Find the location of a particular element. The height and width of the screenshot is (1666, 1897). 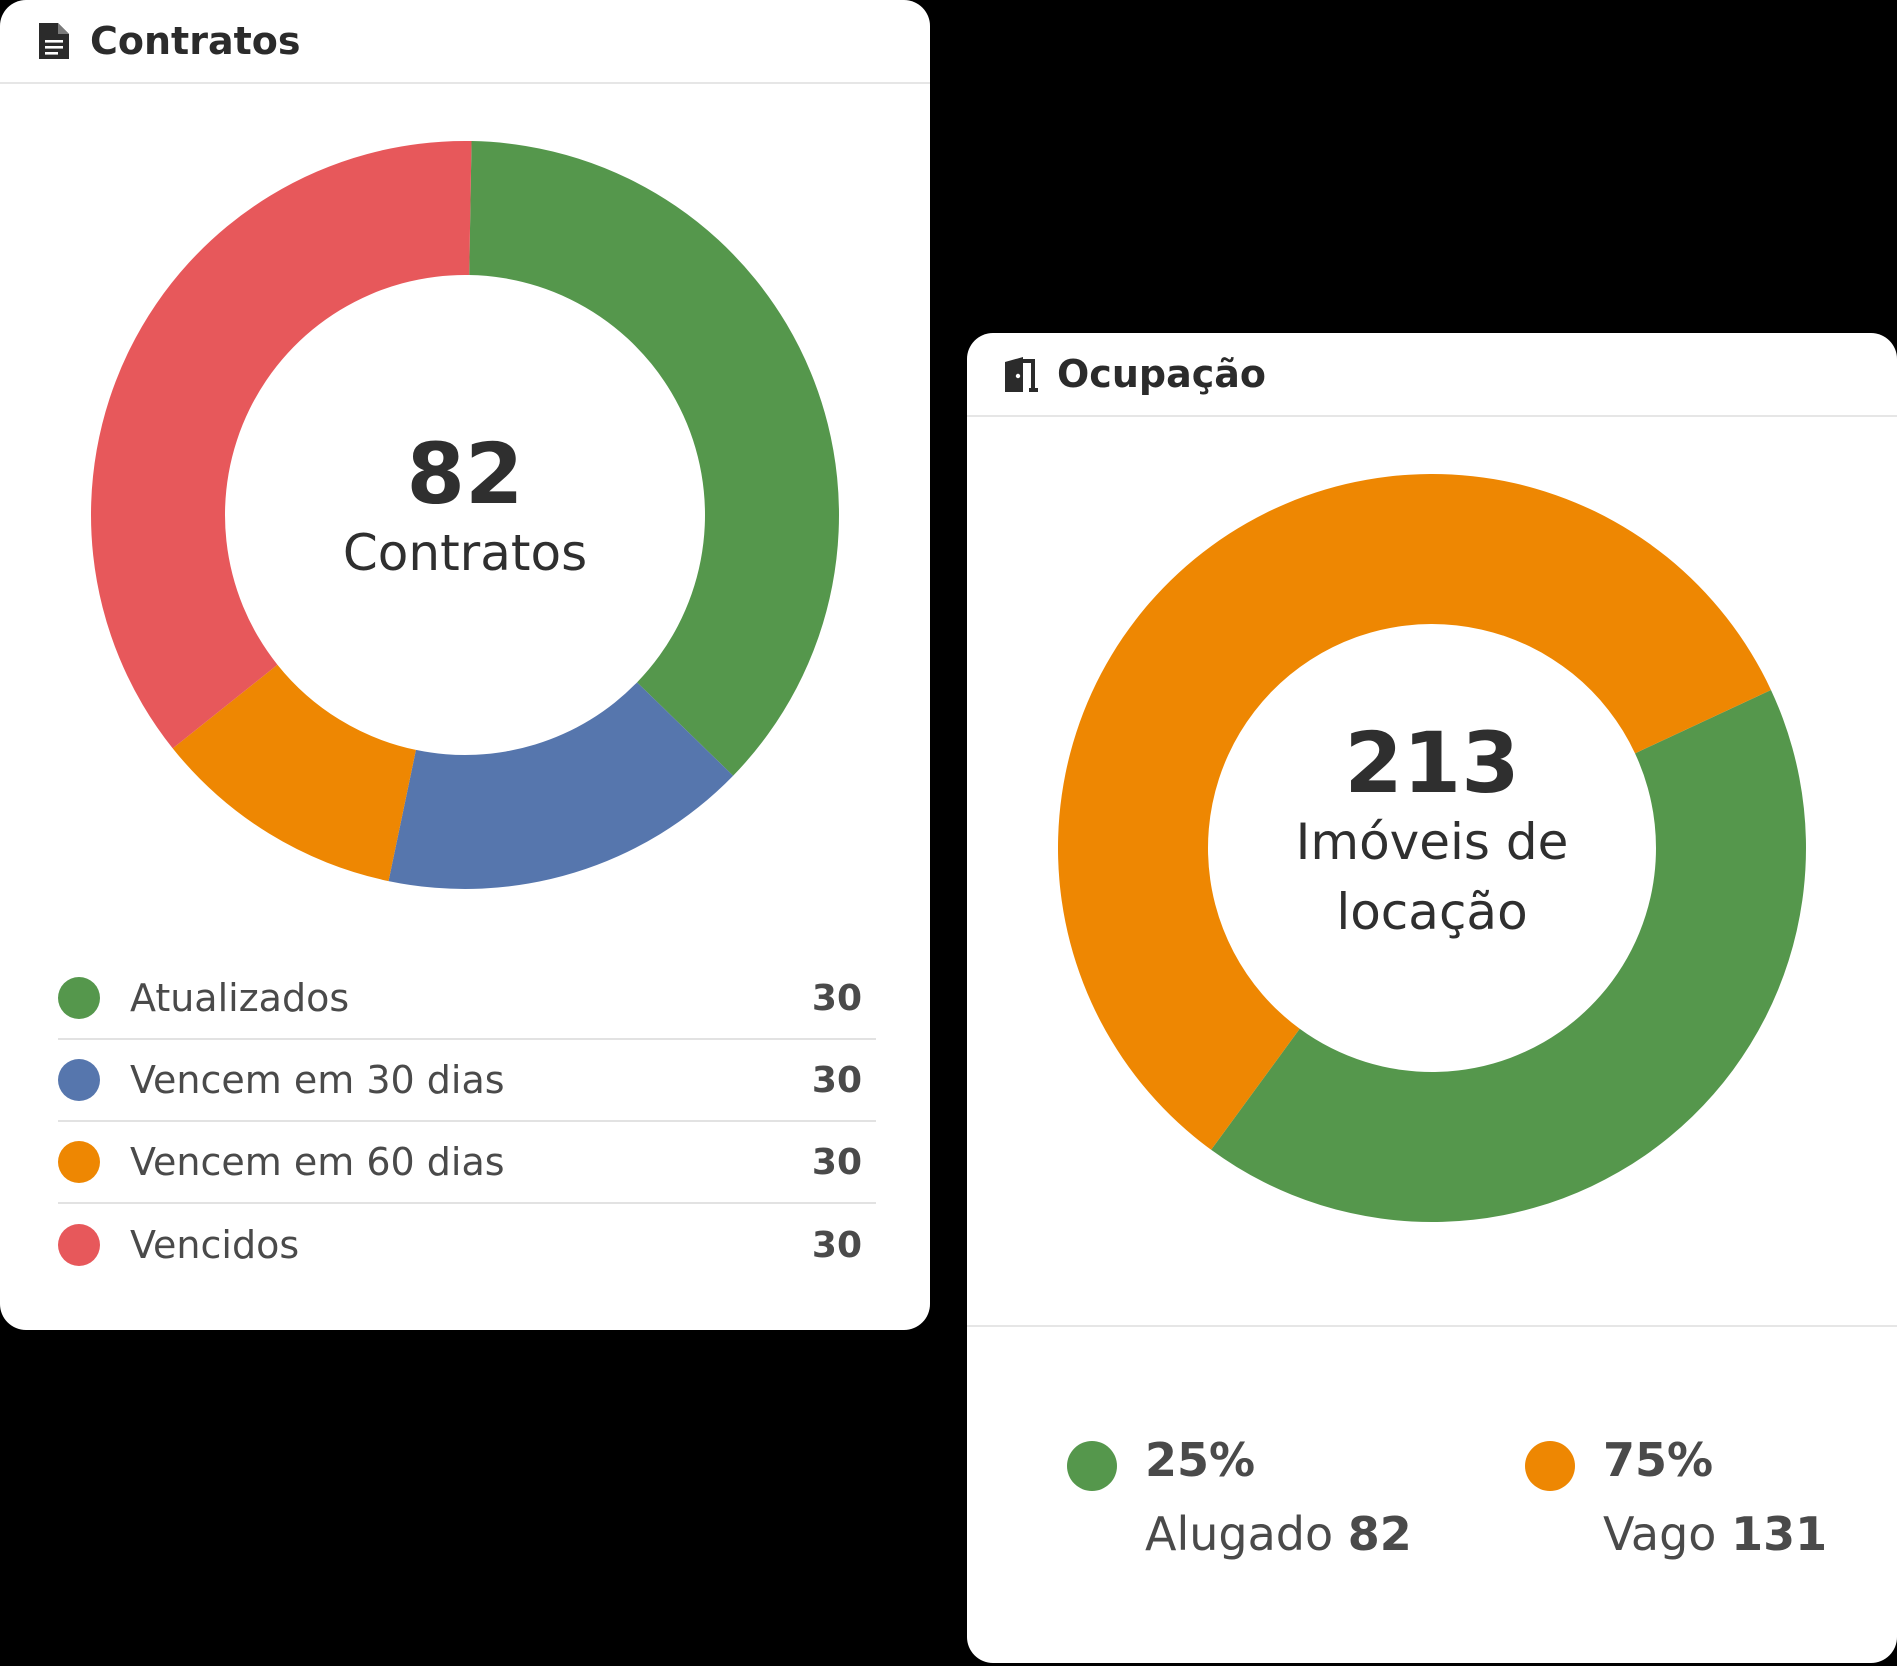

legend-row: Vencidos 30 is located at coordinates (467, 1245).